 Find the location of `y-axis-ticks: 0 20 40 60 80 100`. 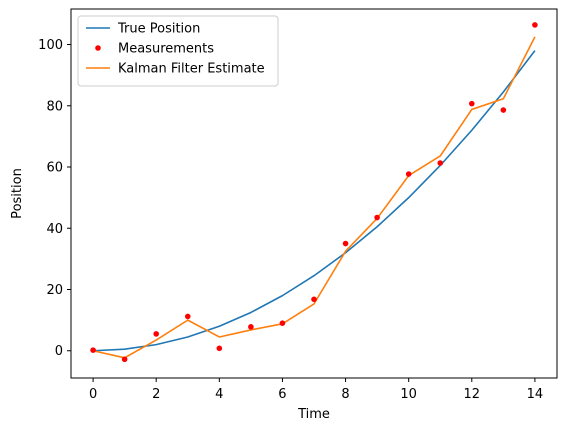

y-axis-ticks: 0 20 40 60 80 100 is located at coordinates (54, 198).